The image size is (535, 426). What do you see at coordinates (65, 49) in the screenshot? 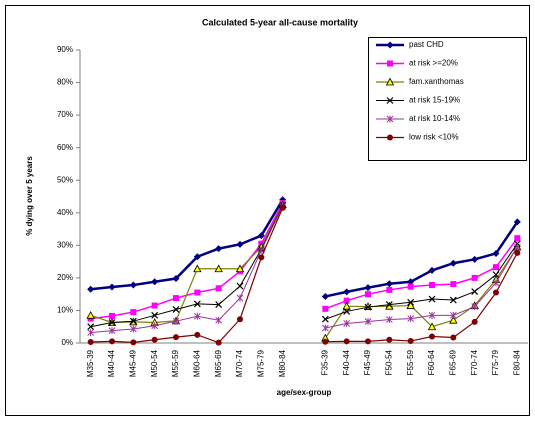
I see `y-tick-label: 90%` at bounding box center [65, 49].